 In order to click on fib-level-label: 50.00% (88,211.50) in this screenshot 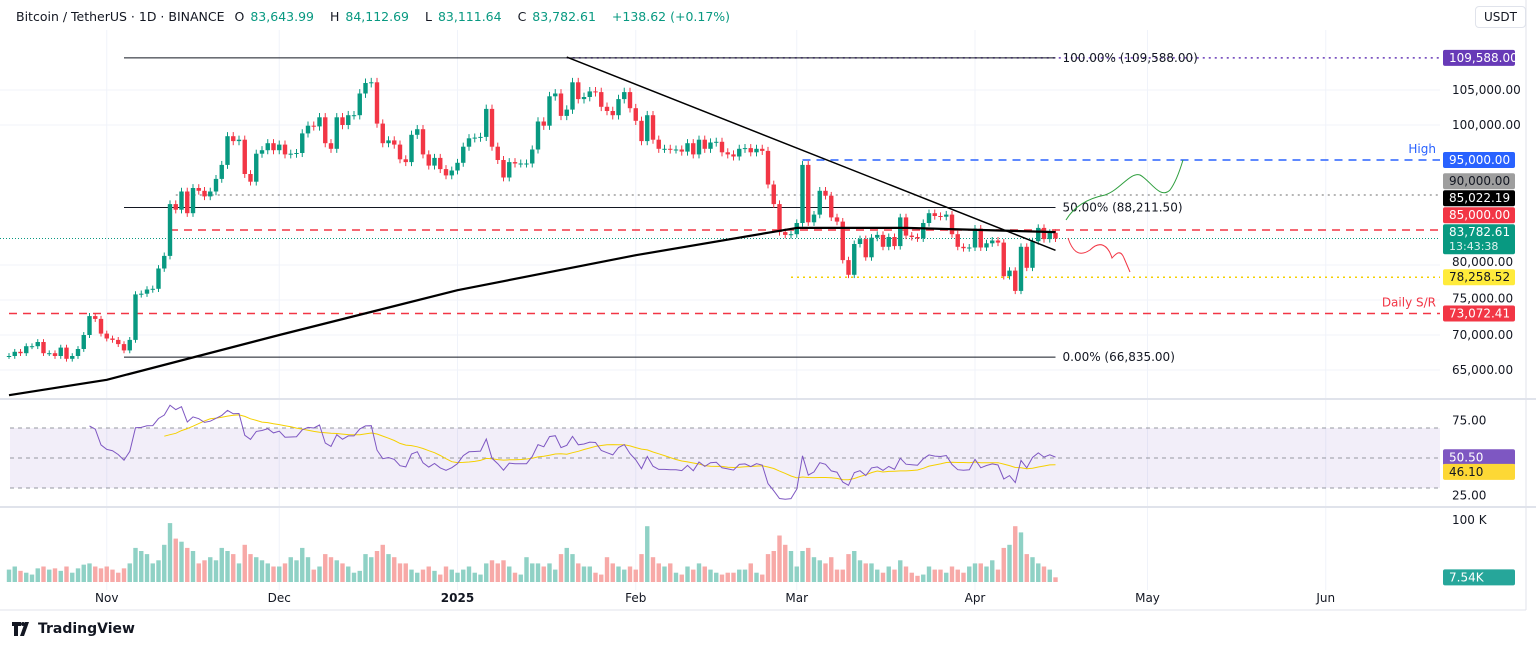, I will do `click(1123, 208)`.